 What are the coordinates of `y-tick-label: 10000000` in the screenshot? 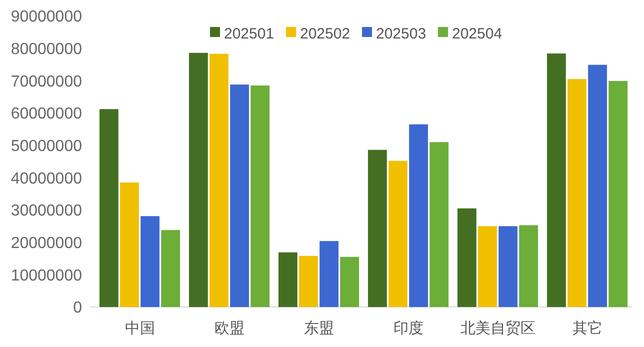 It's located at (46, 275).